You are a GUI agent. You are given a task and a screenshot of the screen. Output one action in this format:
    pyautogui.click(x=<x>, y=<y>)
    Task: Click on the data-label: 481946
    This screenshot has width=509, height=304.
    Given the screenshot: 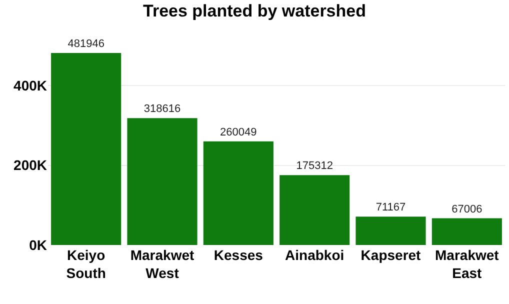 What is the action you would take?
    pyautogui.click(x=86, y=44)
    